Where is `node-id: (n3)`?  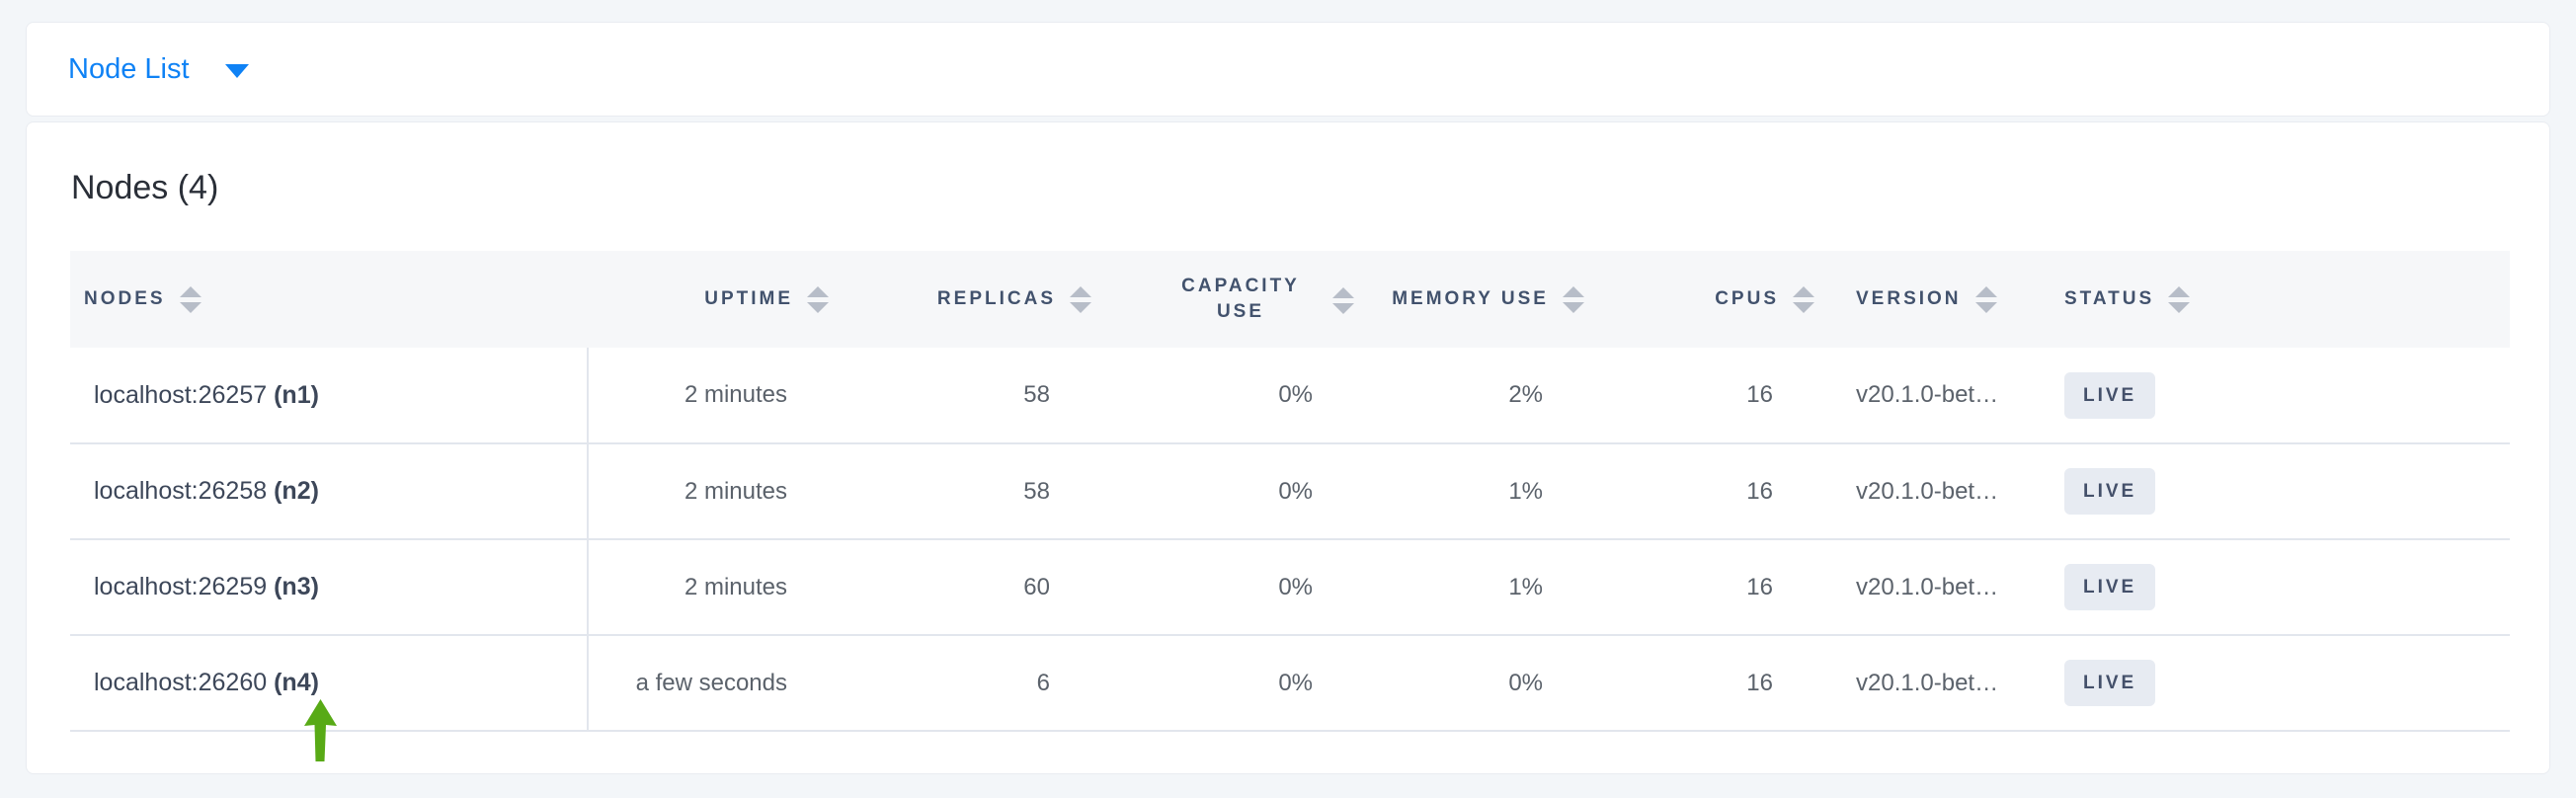 node-id: (n3) is located at coordinates (296, 586).